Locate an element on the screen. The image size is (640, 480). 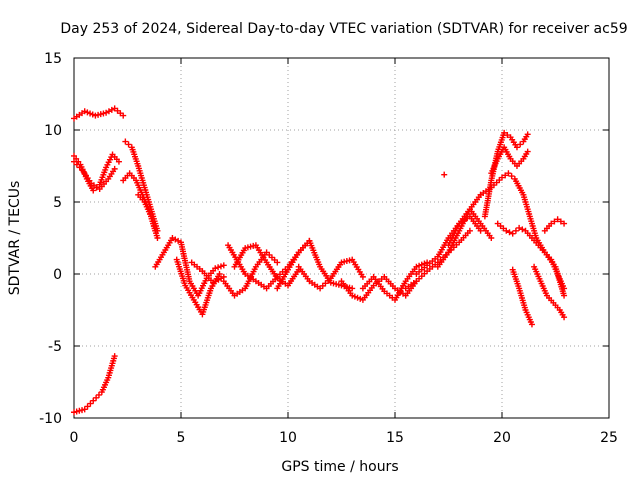
series-s13 is located at coordinates (266, 265).